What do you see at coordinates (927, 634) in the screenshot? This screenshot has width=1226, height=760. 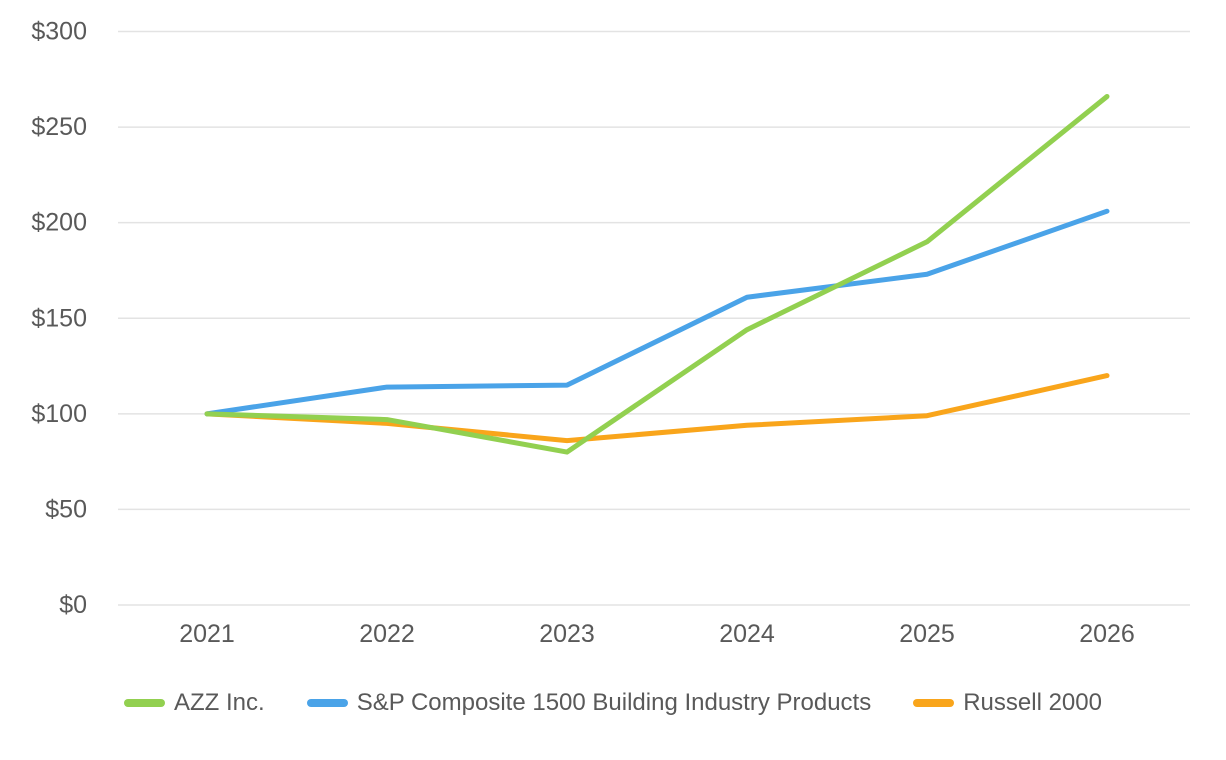 I see `x-axis-tick-label: 2025` at bounding box center [927, 634].